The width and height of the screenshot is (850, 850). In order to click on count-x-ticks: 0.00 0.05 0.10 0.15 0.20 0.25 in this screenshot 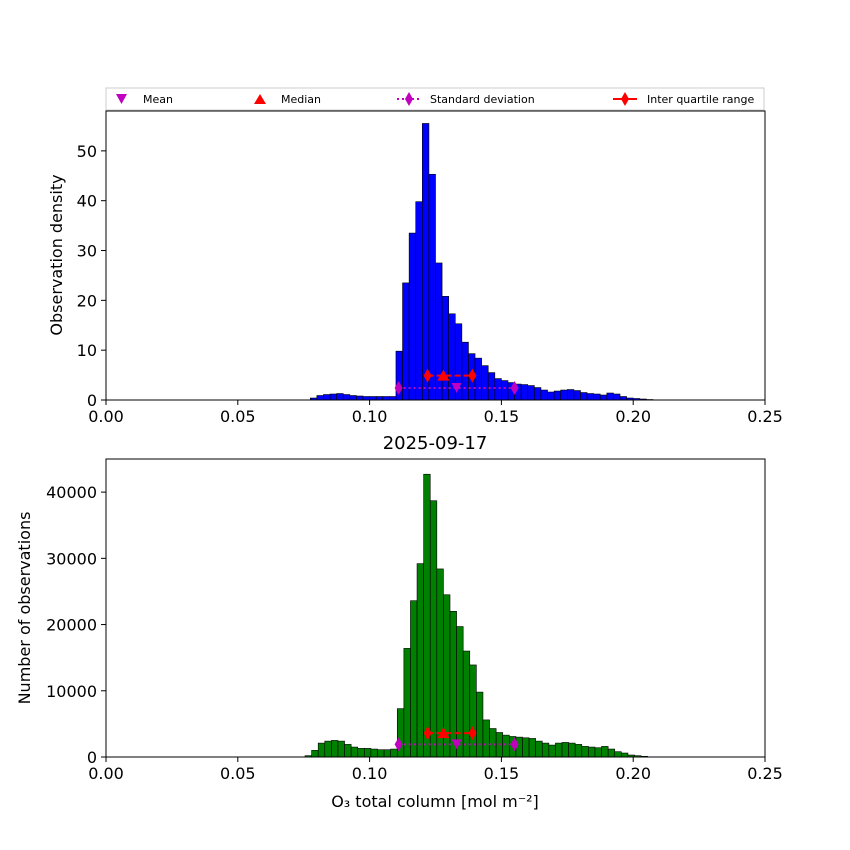, I will do `click(435, 770)`.